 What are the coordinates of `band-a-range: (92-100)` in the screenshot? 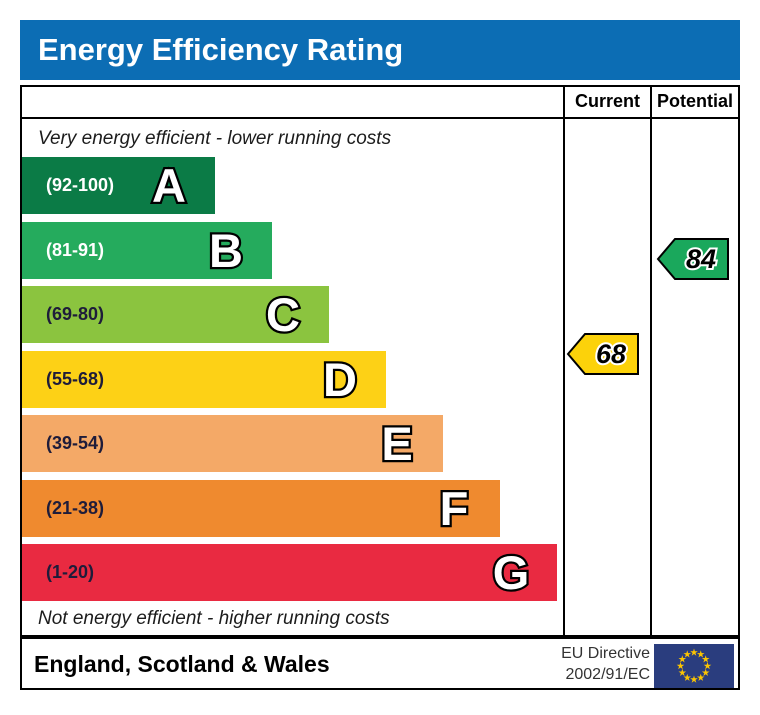 It's located at (80, 185).